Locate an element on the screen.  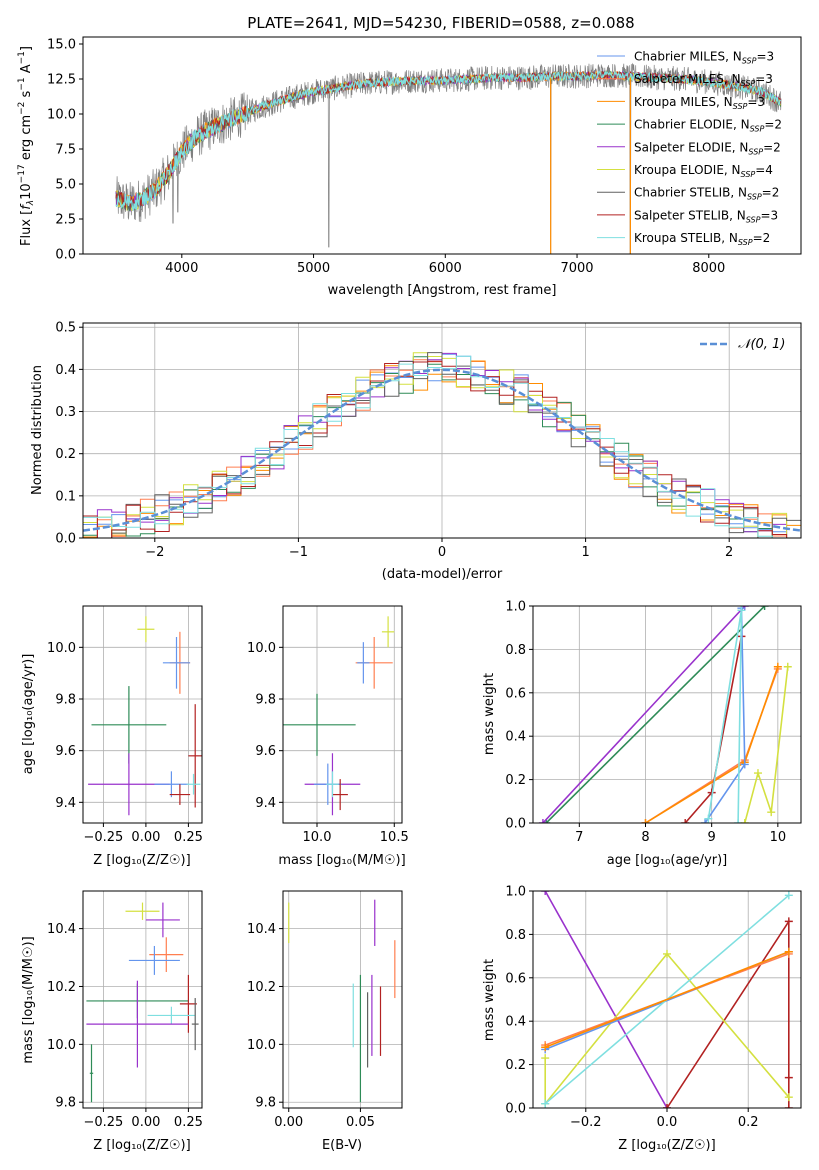
x-tick-label: 0.05 is located at coordinates (360, 1122).